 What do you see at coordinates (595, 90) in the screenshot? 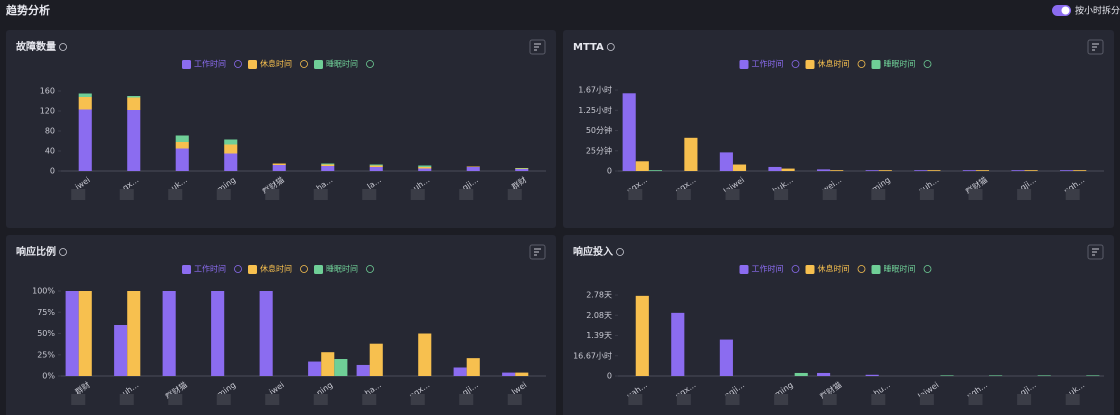
I see `y-tick-label: 1.67小时` at bounding box center [595, 90].